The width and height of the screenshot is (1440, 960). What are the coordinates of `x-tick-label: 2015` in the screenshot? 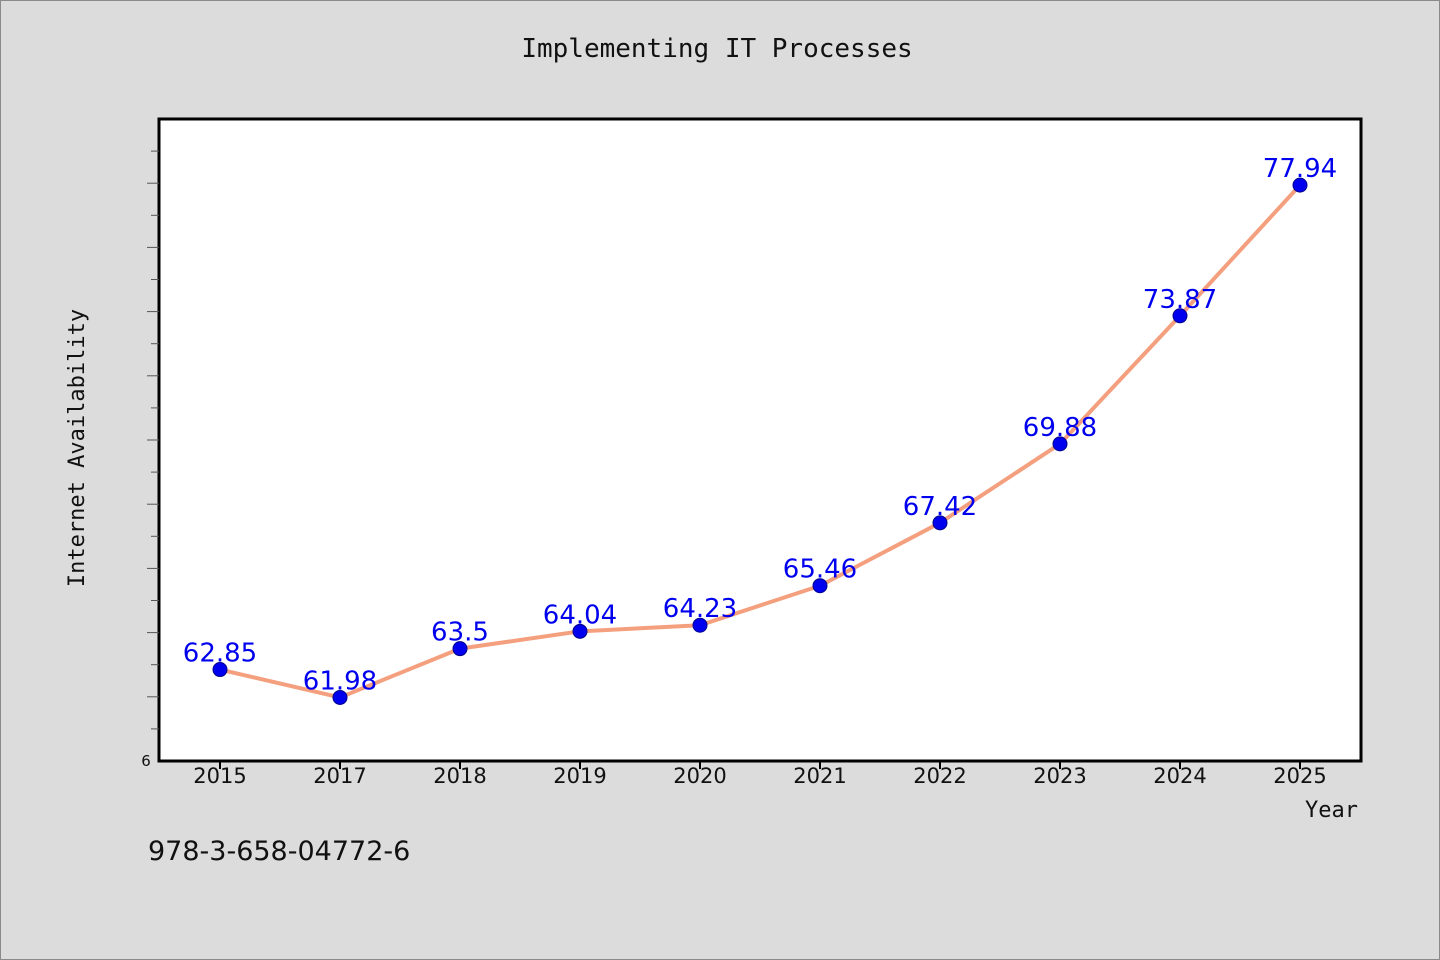 It's located at (219, 776).